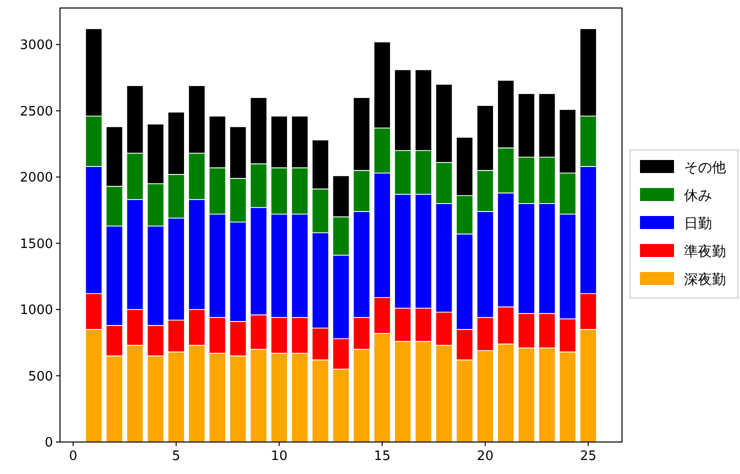  Describe the element at coordinates (588, 456) in the screenshot. I see `x-tick-label: 25` at that location.